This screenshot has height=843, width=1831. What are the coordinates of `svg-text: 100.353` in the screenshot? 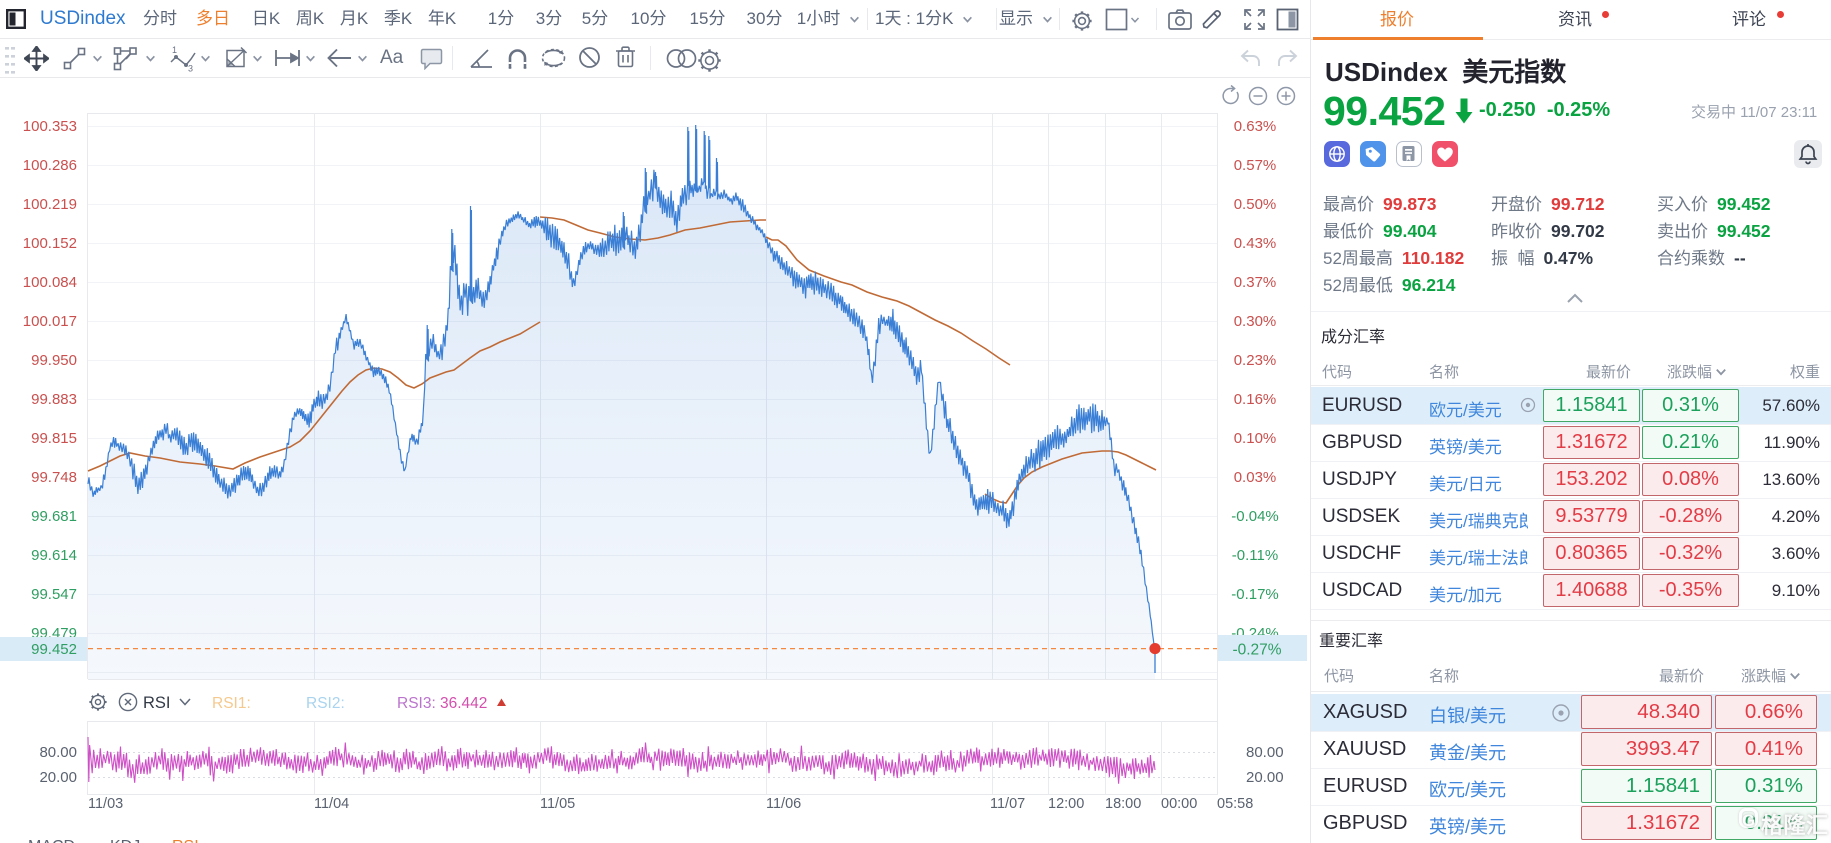 It's located at (50, 126).